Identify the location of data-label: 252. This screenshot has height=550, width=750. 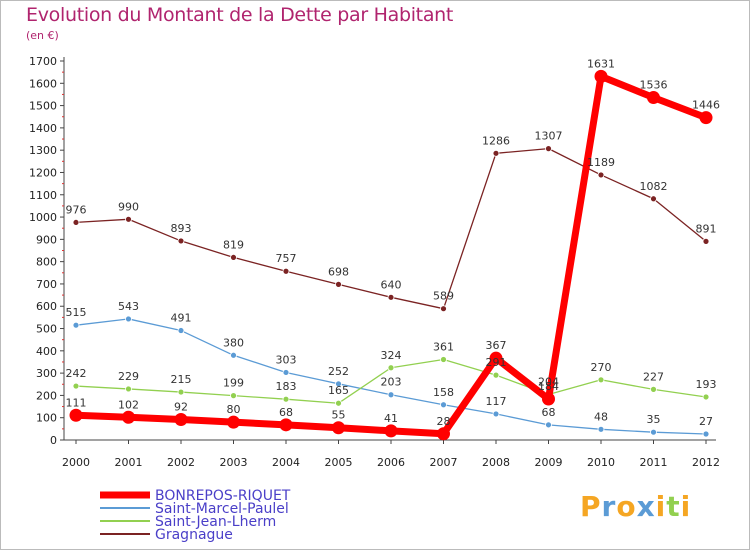
(338, 371).